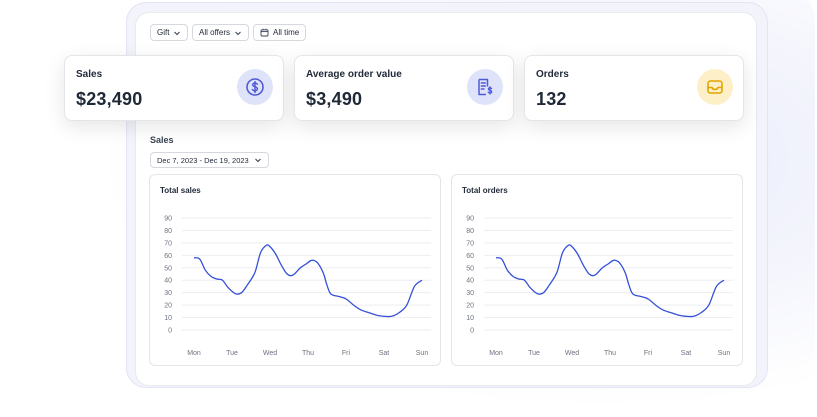 The height and width of the screenshot is (417, 817). I want to click on chart-title: Total sales, so click(180, 190).